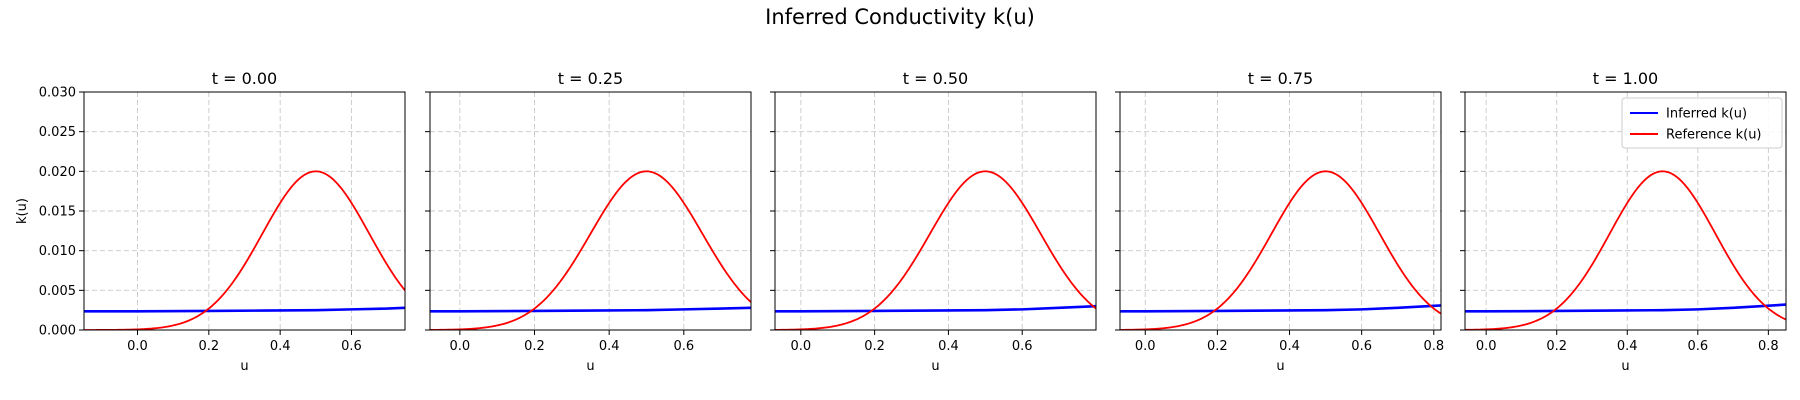  I want to click on legend-box, so click(1702, 123).